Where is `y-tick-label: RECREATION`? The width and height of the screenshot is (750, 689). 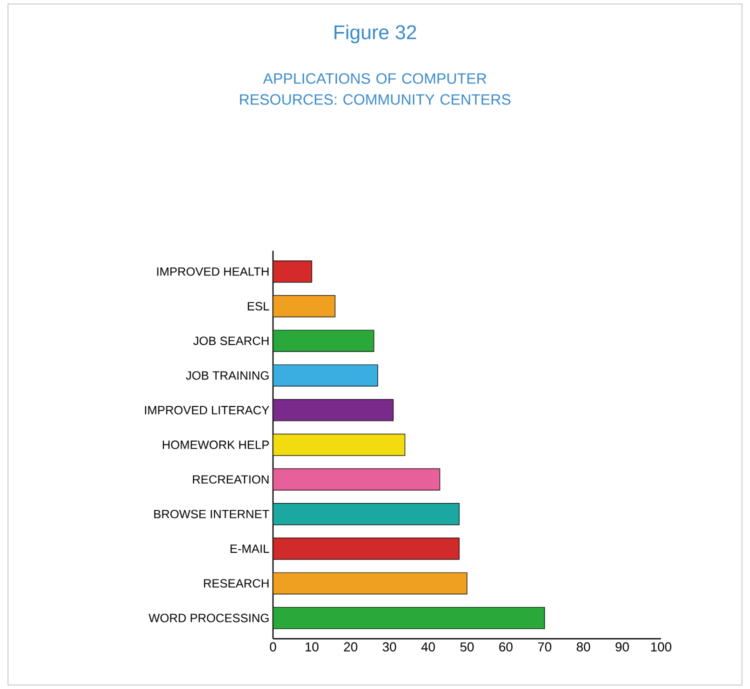
y-tick-label: RECREATION is located at coordinates (230, 479).